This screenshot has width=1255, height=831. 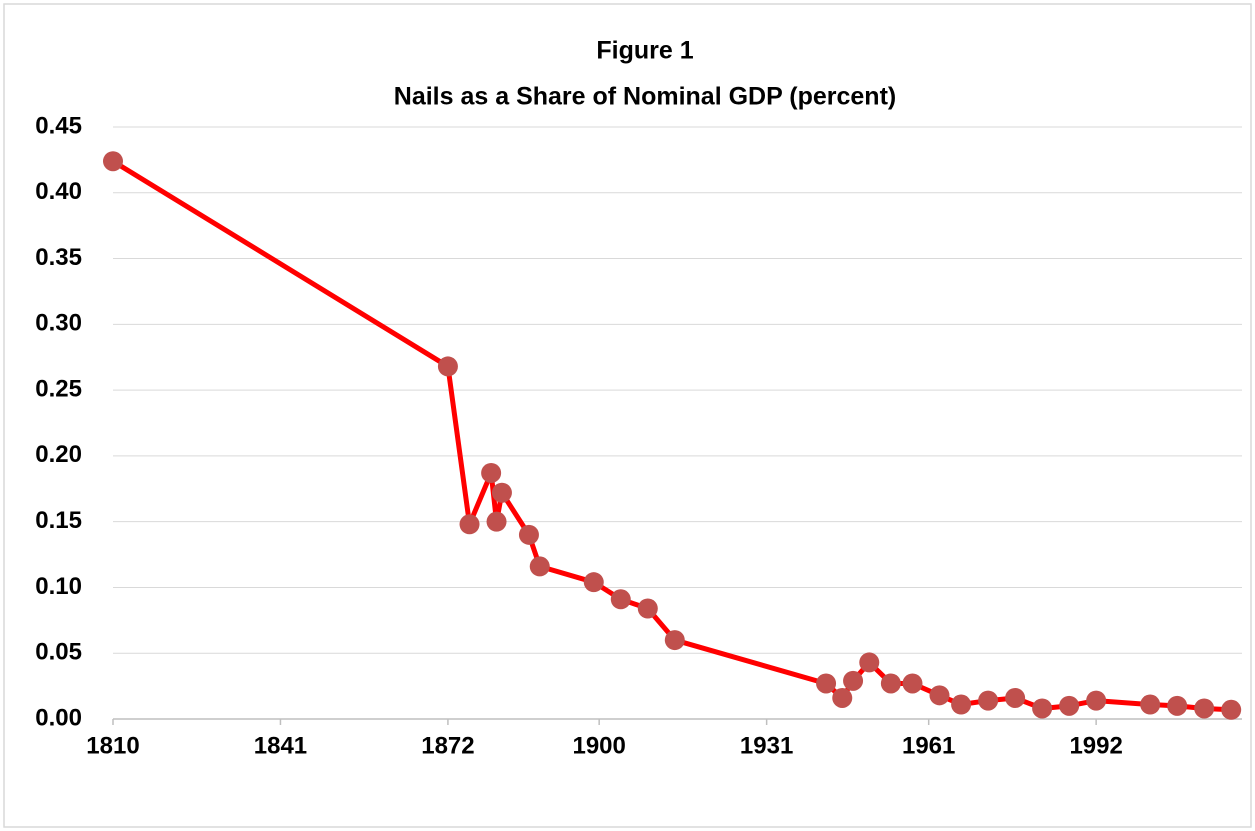 I want to click on y-tick-label: 0.00, so click(x=58, y=717).